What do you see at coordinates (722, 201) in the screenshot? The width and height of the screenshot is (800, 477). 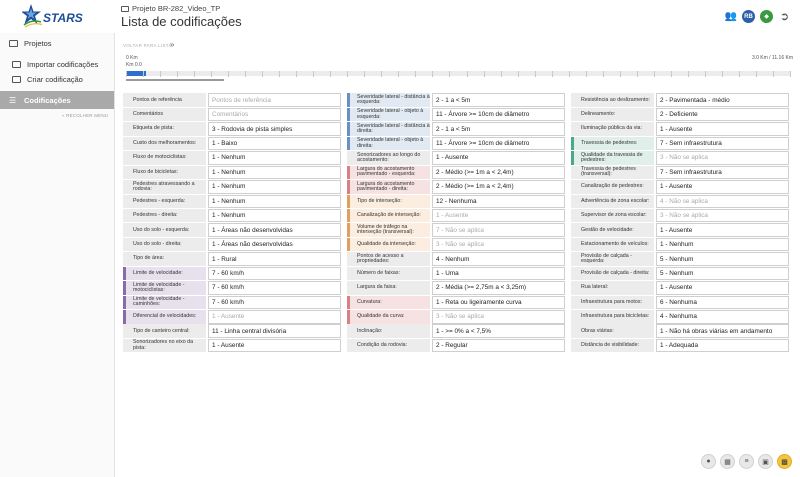 I see `field-select: 4 - Não se aplica` at bounding box center [722, 201].